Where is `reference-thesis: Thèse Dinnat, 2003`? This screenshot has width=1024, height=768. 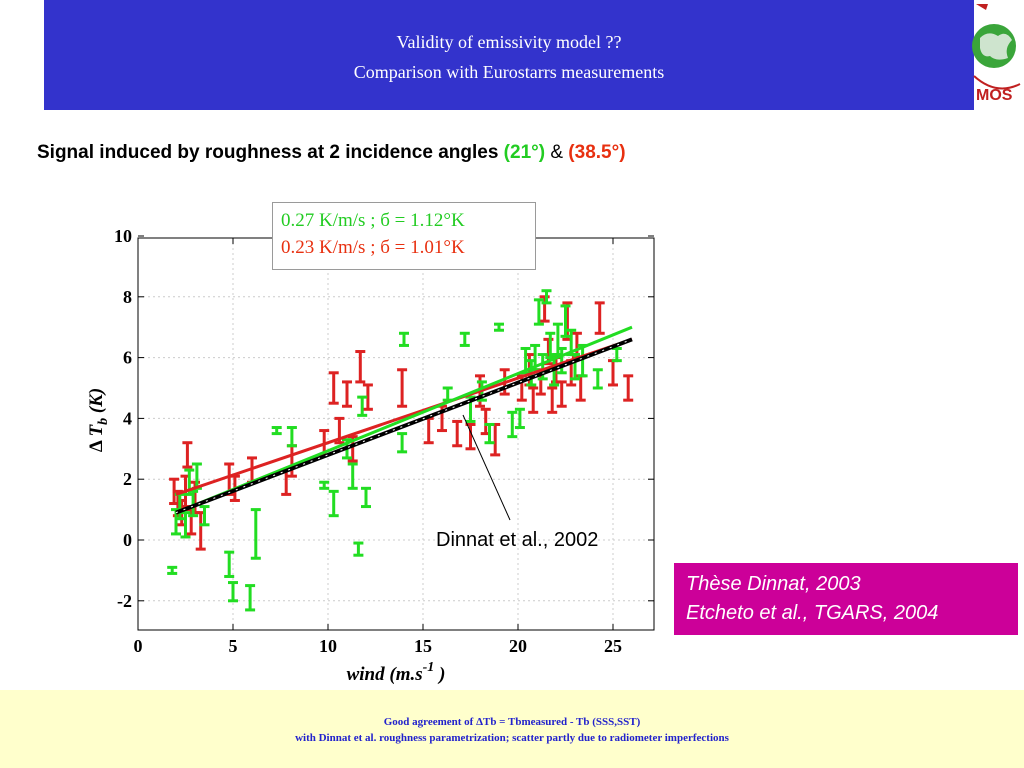
reference-thesis: Thèse Dinnat, 2003 is located at coordinates (773, 584).